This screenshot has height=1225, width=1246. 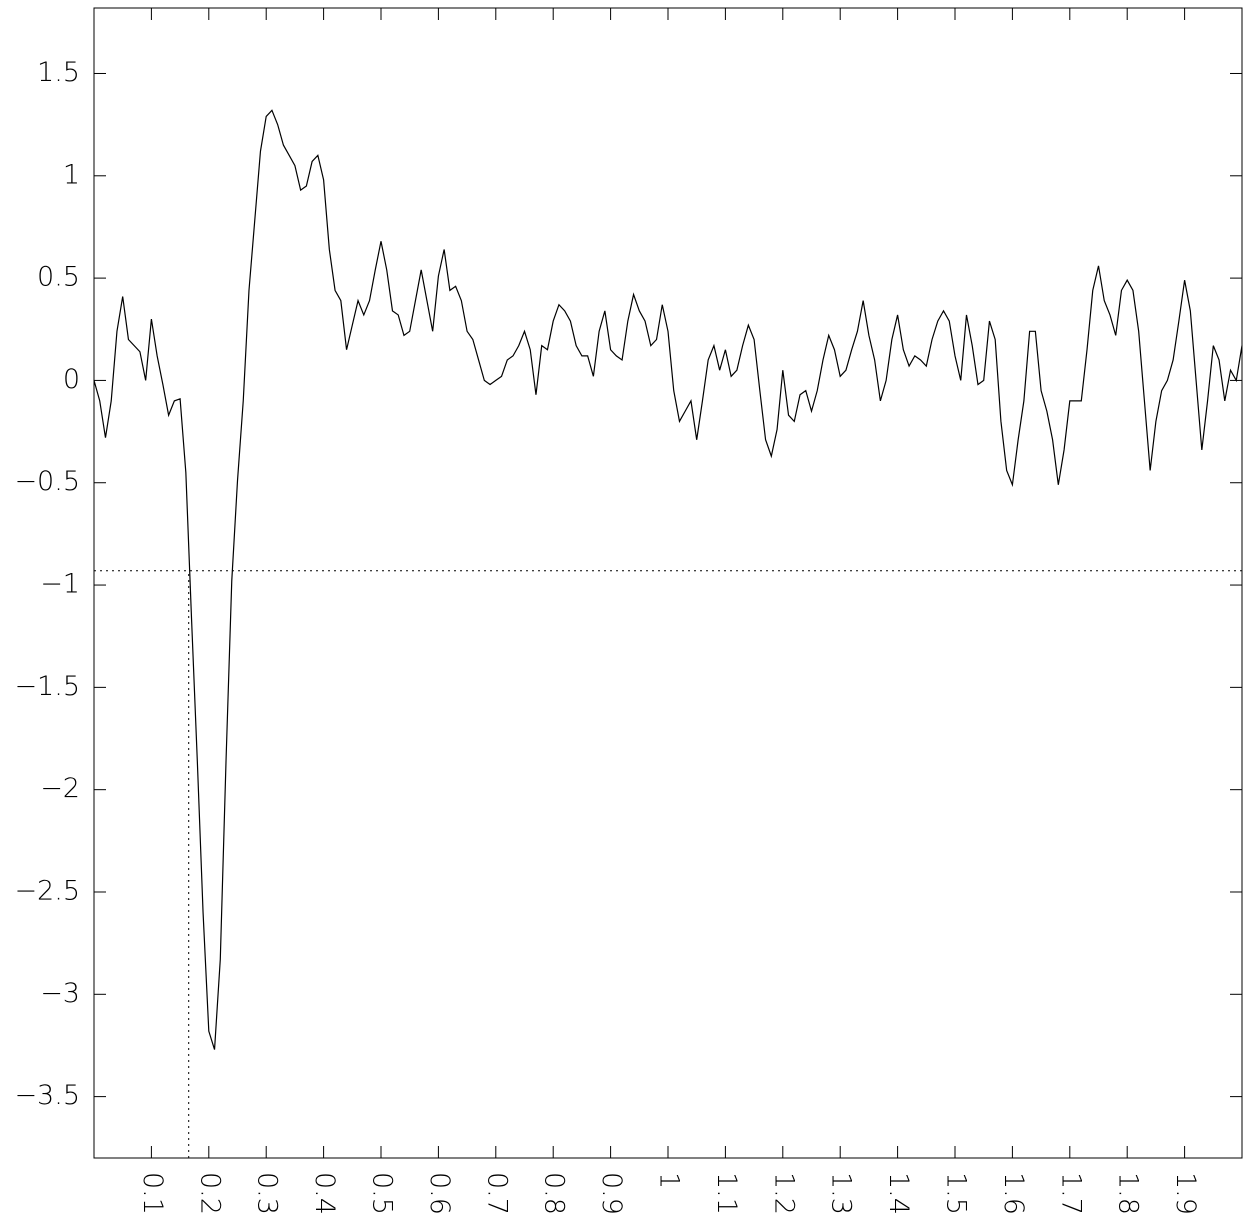 What do you see at coordinates (267, 1193) in the screenshot?
I see `x-tick-label: 0.3` at bounding box center [267, 1193].